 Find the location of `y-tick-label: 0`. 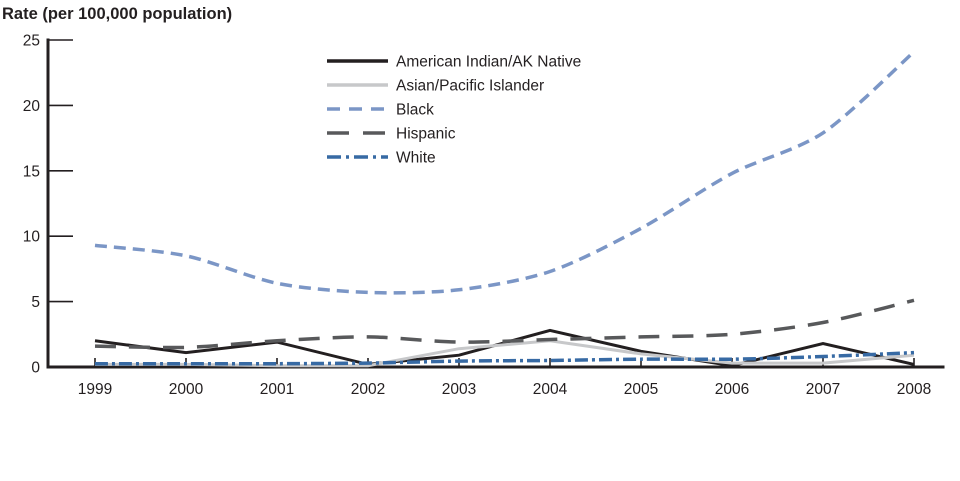

y-tick-label: 0 is located at coordinates (35, 368).